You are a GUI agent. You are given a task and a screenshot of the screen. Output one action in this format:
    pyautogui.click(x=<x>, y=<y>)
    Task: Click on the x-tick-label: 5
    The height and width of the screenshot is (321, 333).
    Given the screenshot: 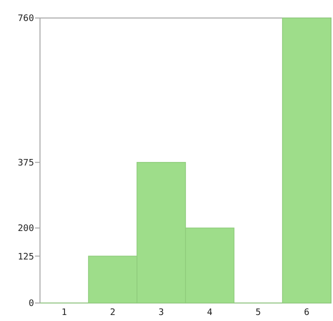 What is the action you would take?
    pyautogui.click(x=258, y=313)
    